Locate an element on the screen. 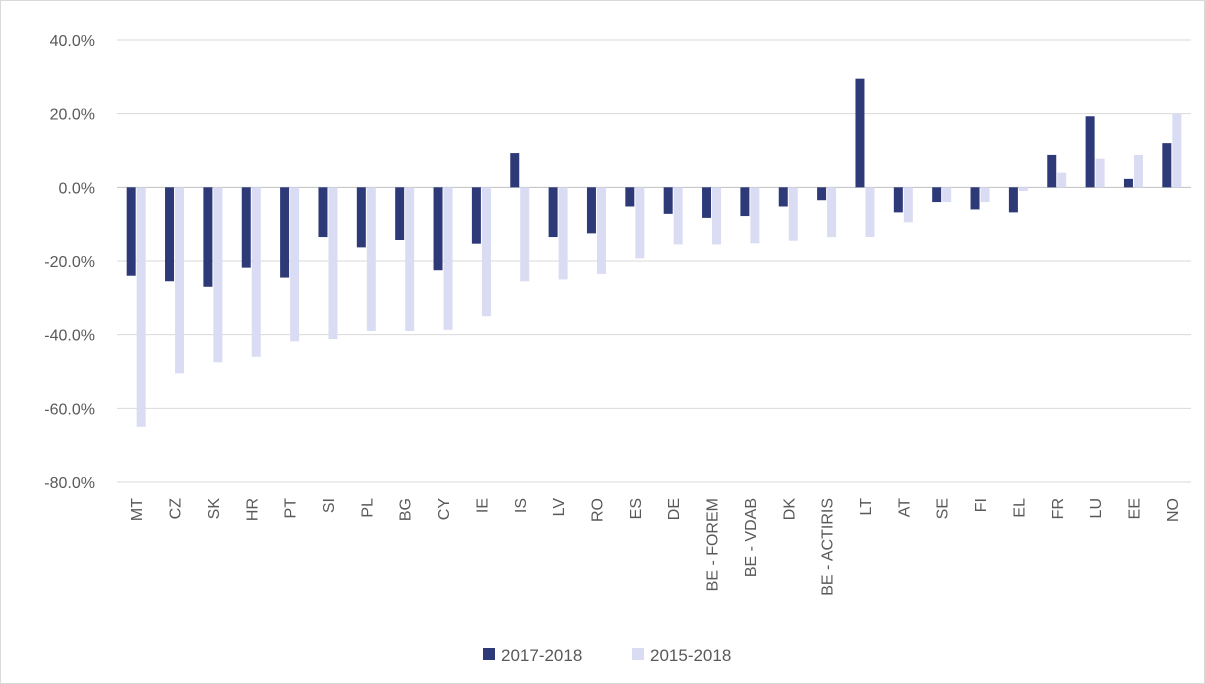  y-tick-label: -40.0% is located at coordinates (69, 336).